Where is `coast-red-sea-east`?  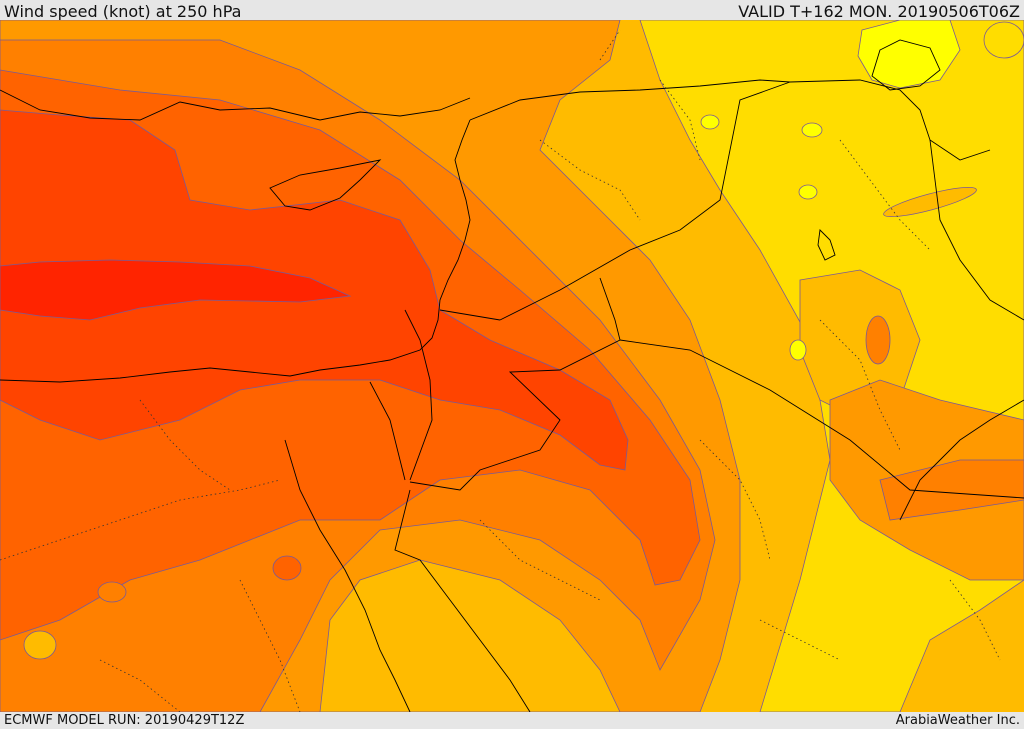
coast-red-sea-east is located at coordinates (462, 600).